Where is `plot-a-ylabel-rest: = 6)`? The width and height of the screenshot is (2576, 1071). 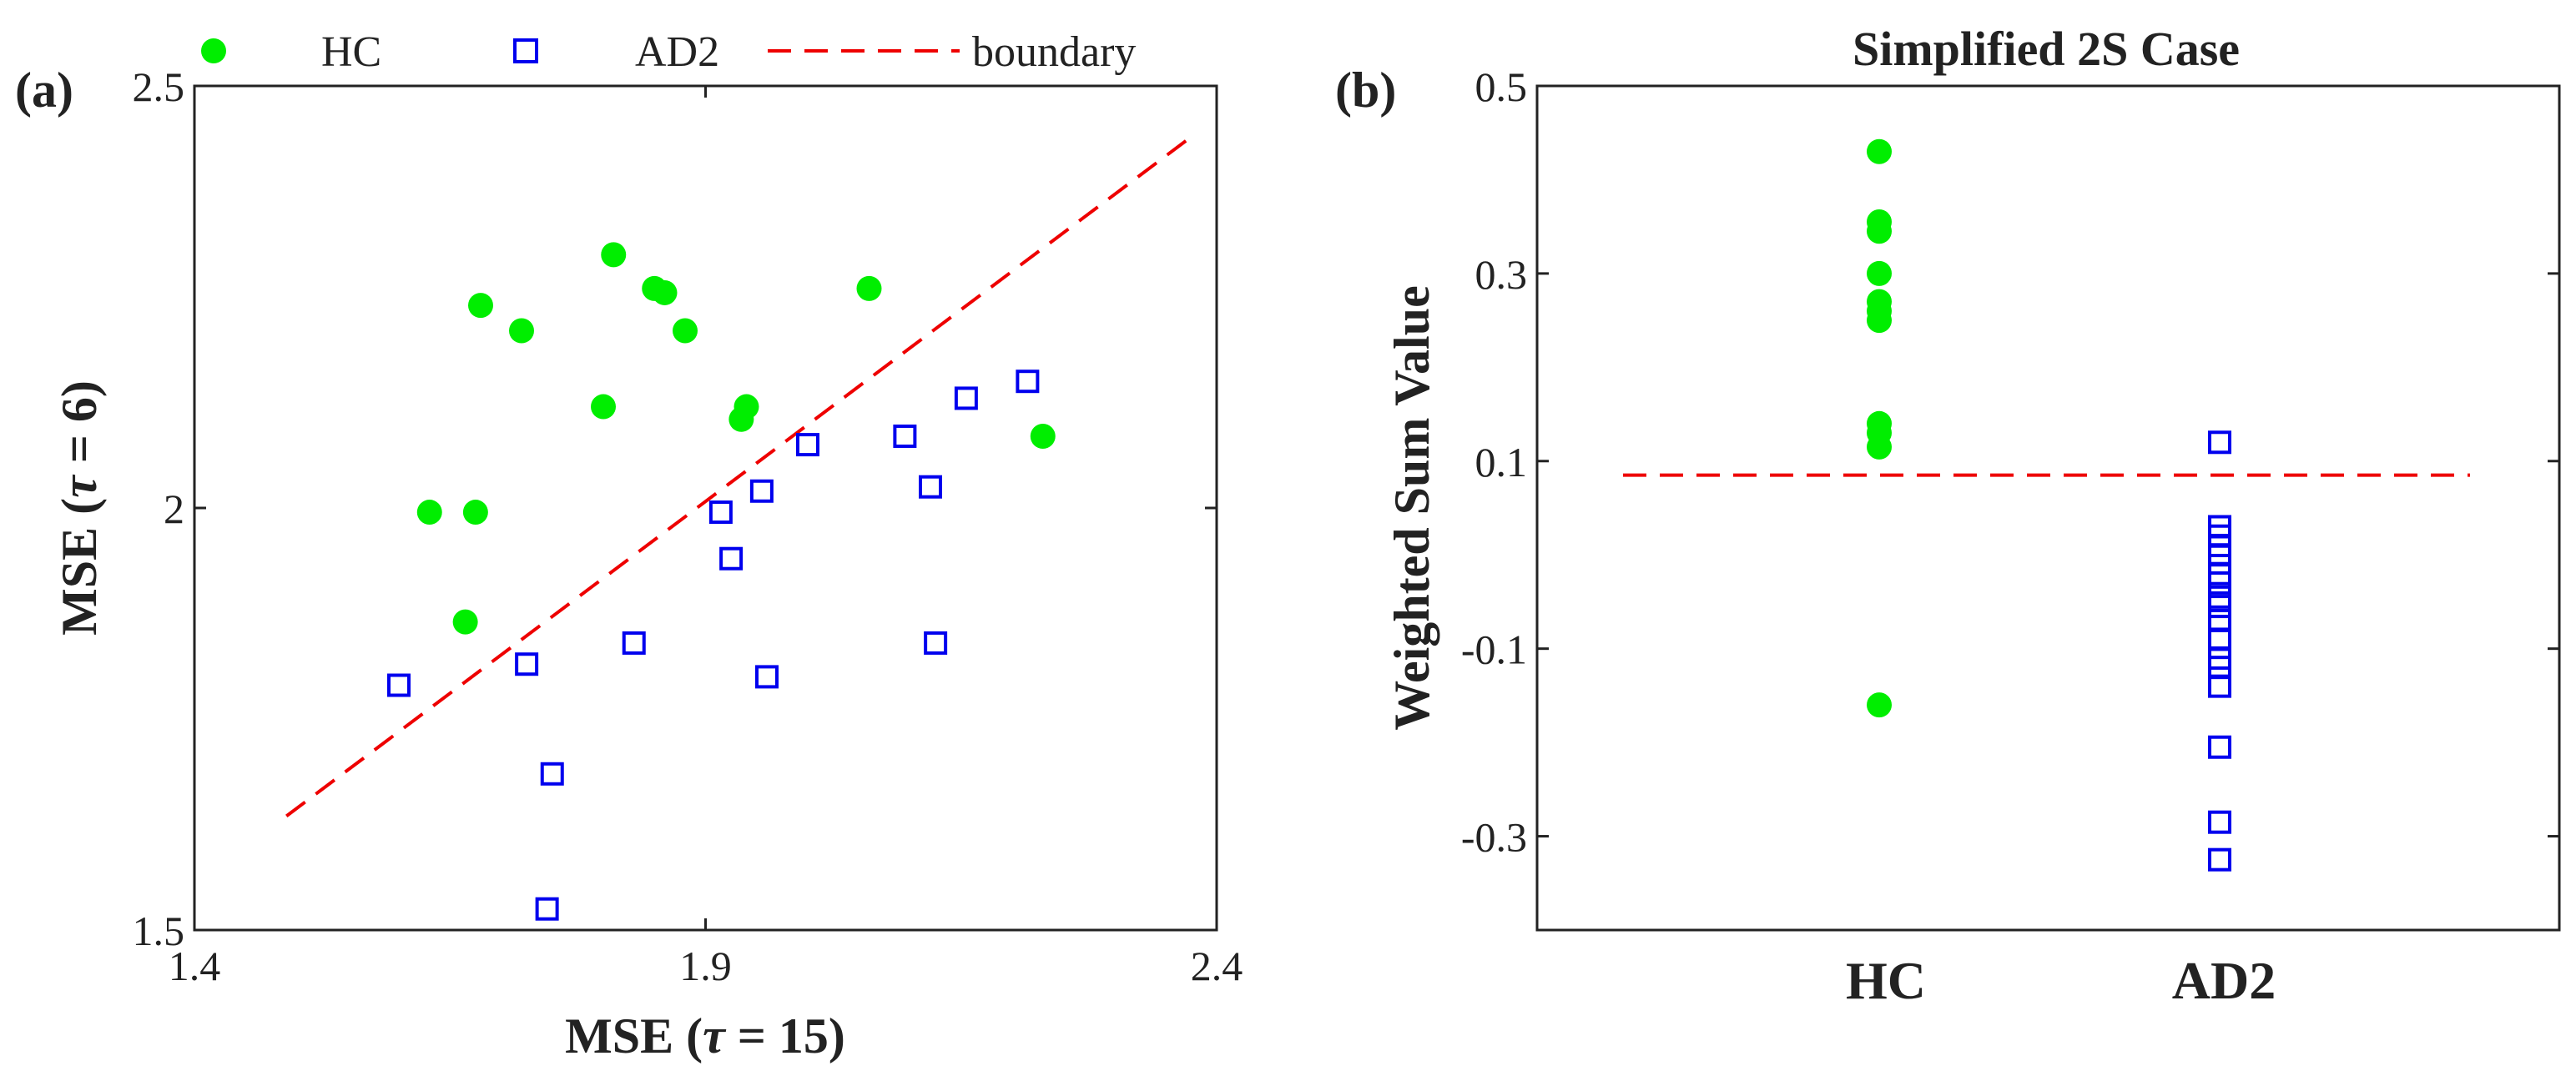
plot-a-ylabel-rest: = 6) is located at coordinates (79, 427).